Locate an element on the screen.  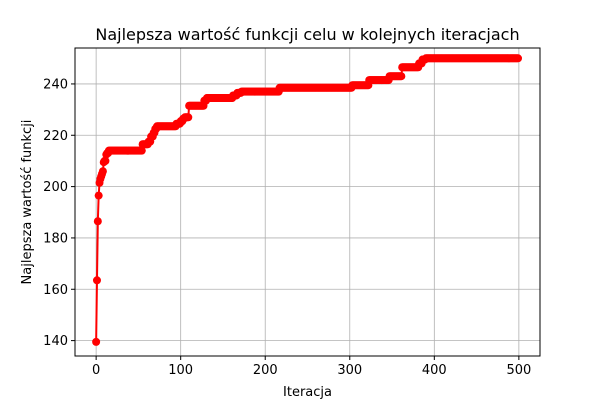
y-tick-label: 160 is located at coordinates (55, 290).